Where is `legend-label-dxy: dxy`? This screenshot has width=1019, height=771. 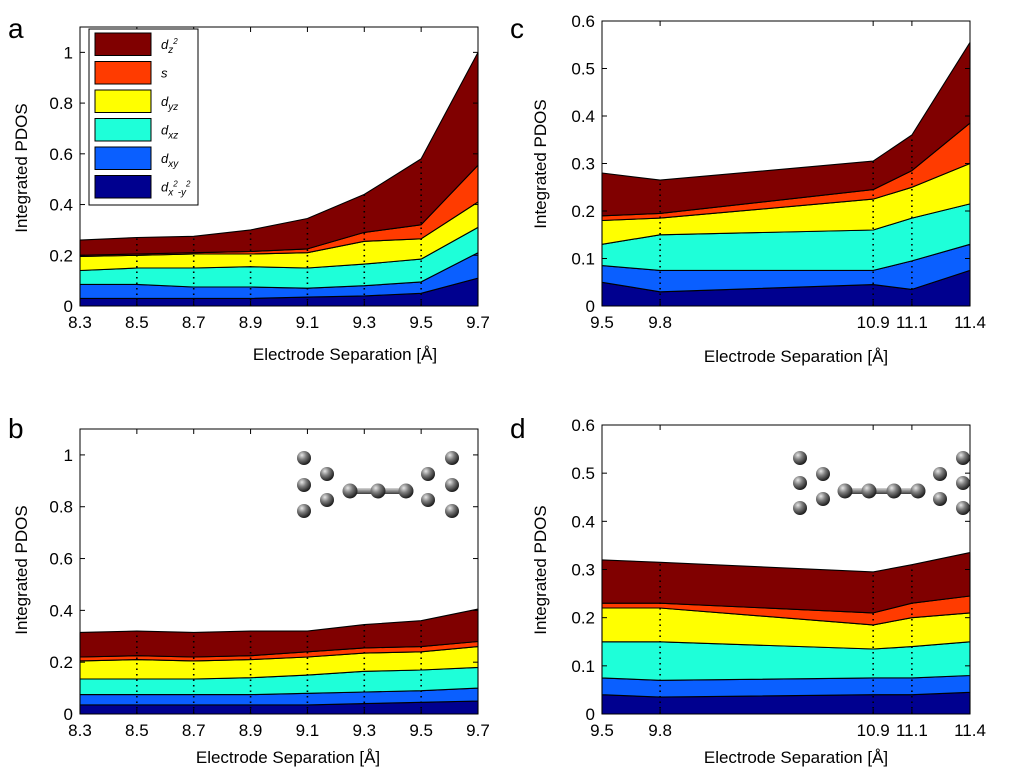
legend-label-dxy: dxy is located at coordinates (170, 160).